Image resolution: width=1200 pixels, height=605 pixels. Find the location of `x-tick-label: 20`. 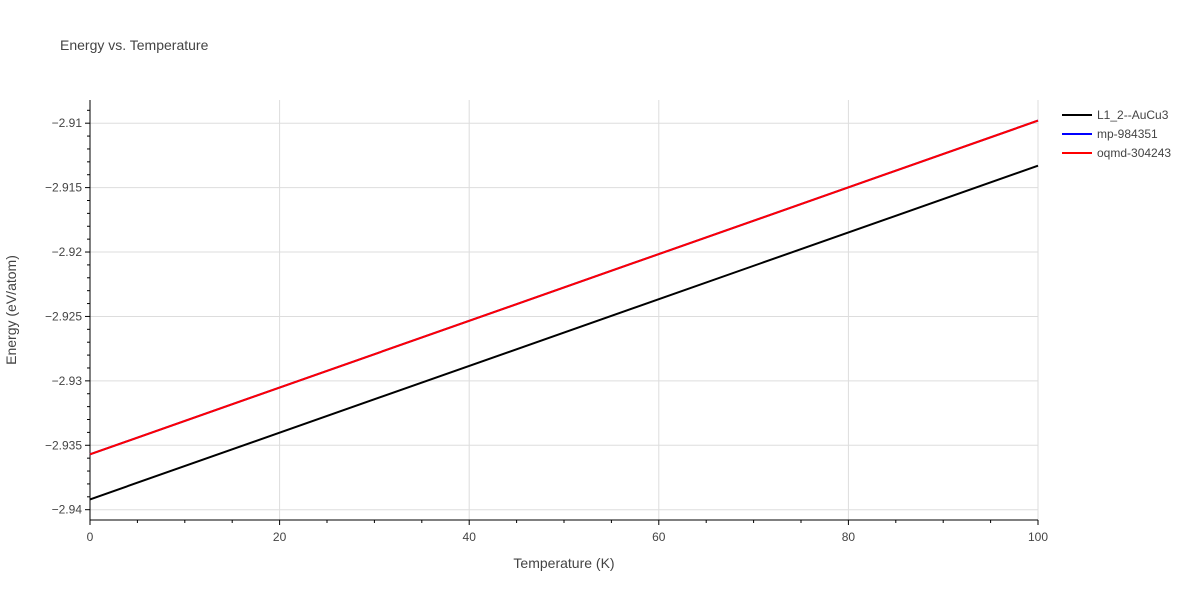

x-tick-label: 20 is located at coordinates (280, 537).